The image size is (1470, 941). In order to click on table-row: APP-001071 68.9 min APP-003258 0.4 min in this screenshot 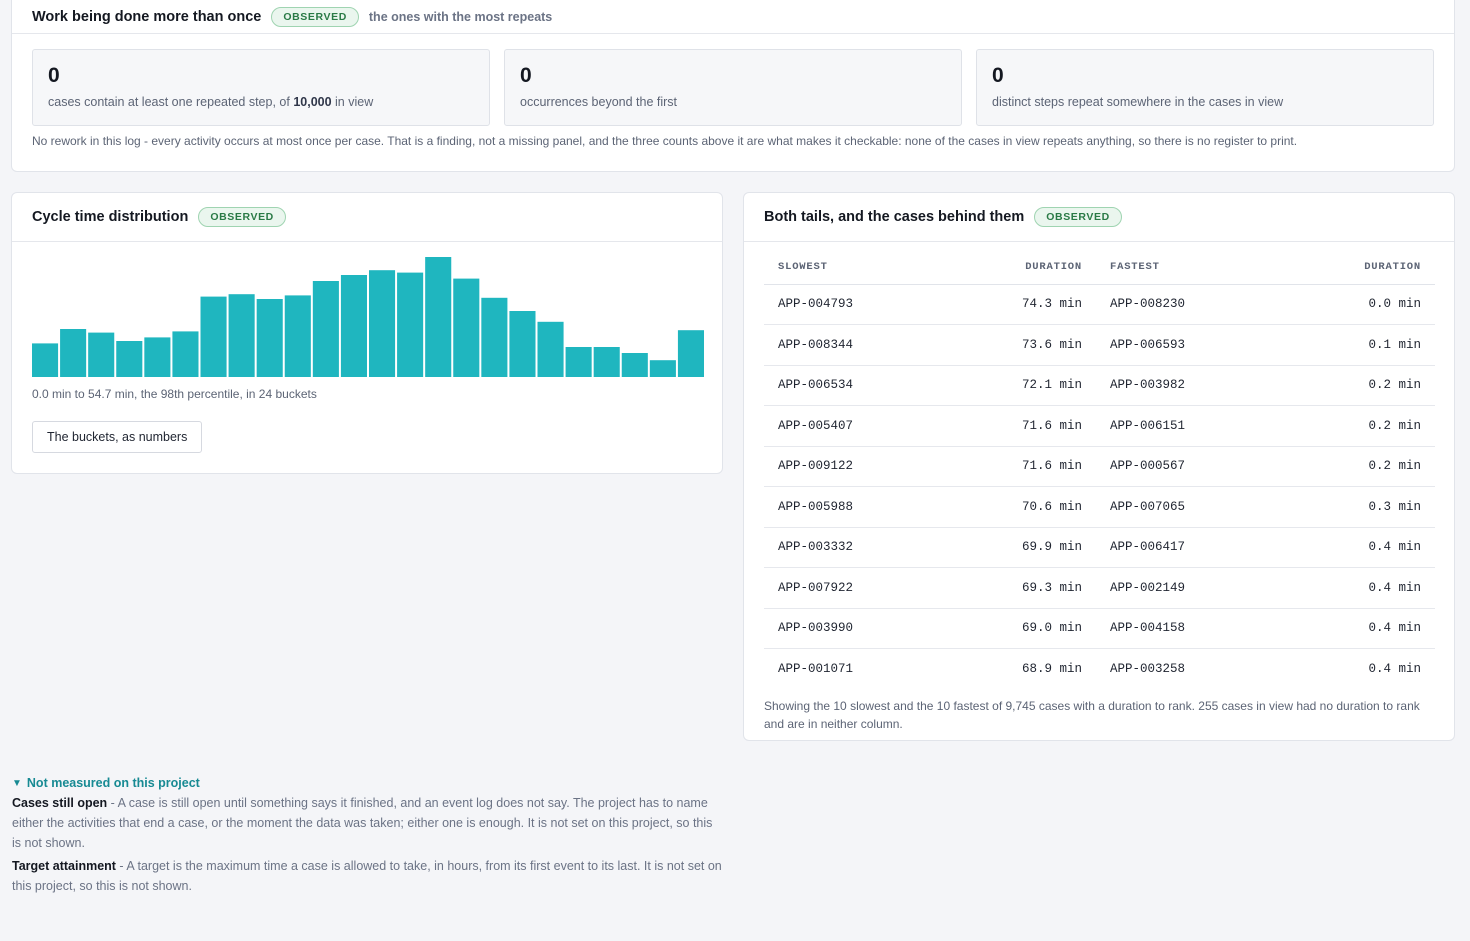, I will do `click(1099, 669)`.